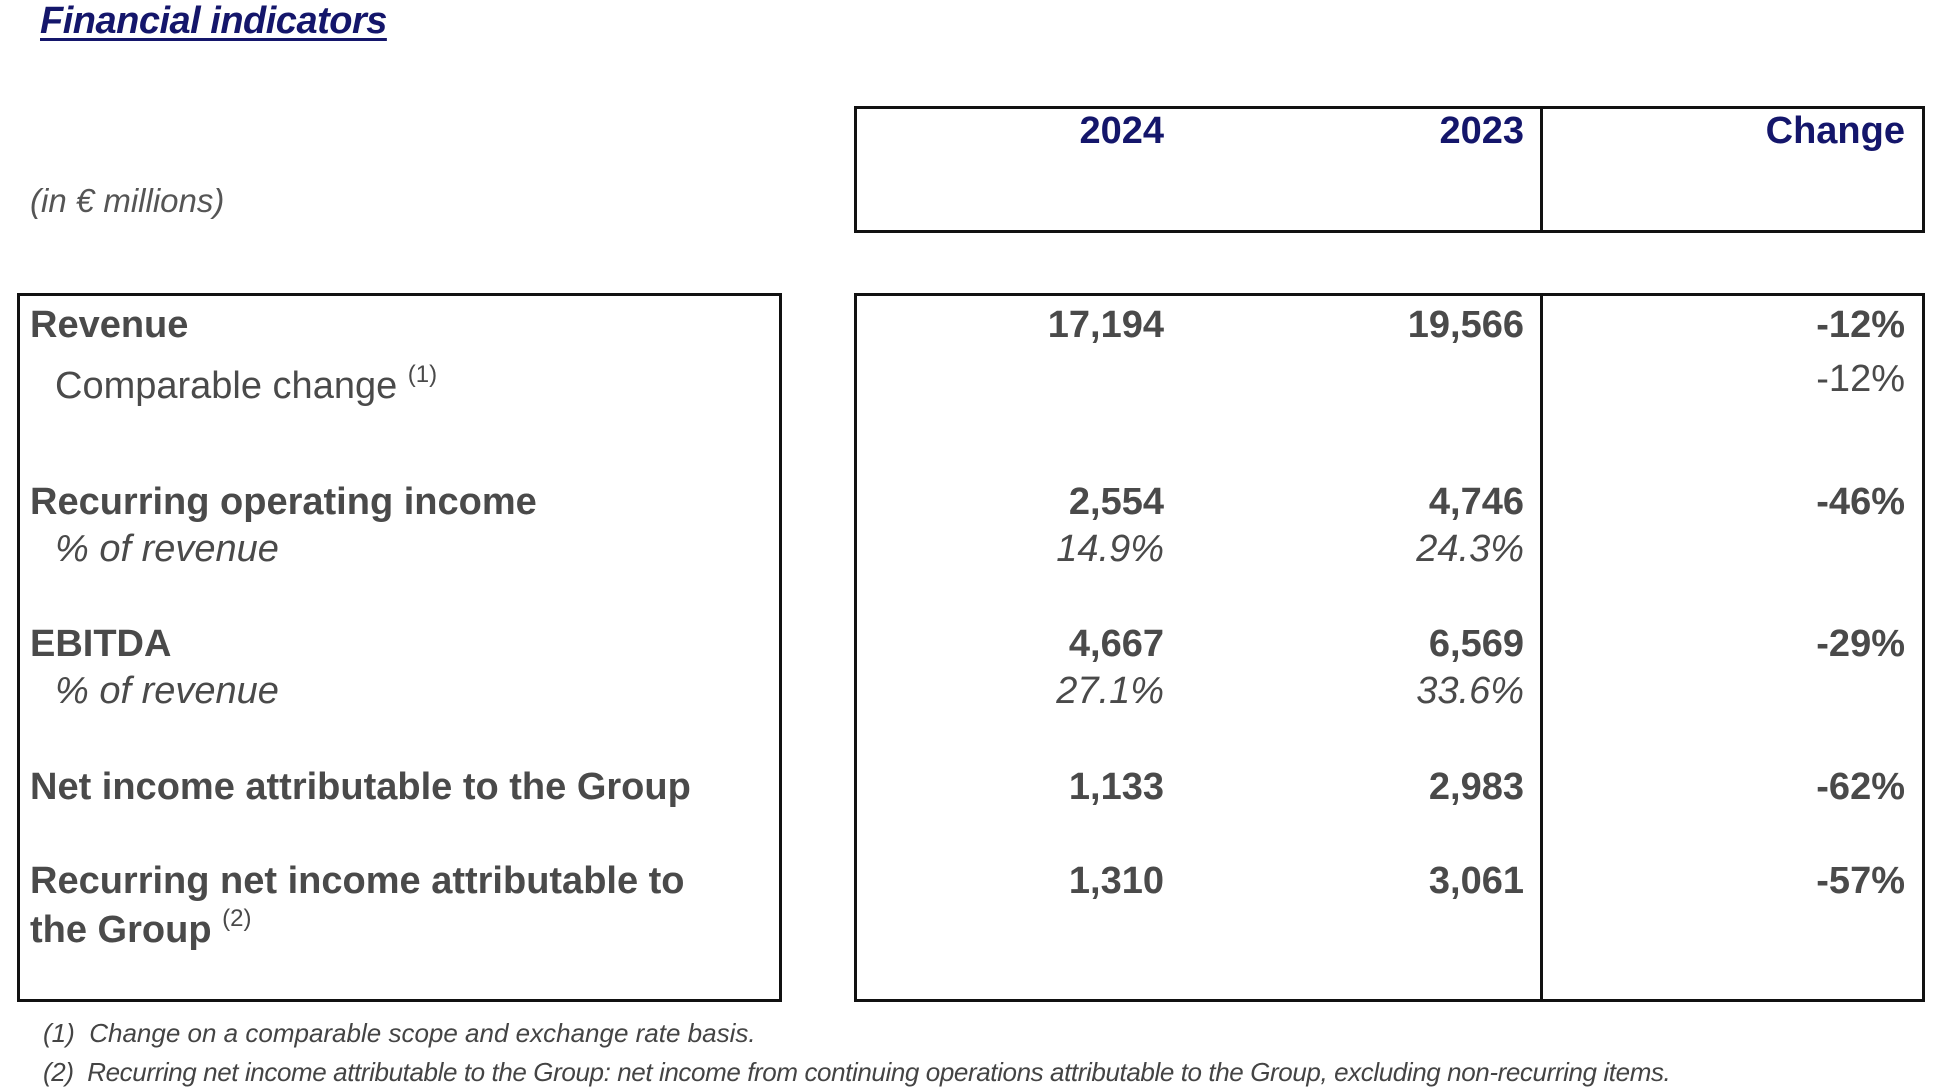 The height and width of the screenshot is (1089, 1936). Describe the element at coordinates (1835, 131) in the screenshot. I see `header-change: Change` at that location.